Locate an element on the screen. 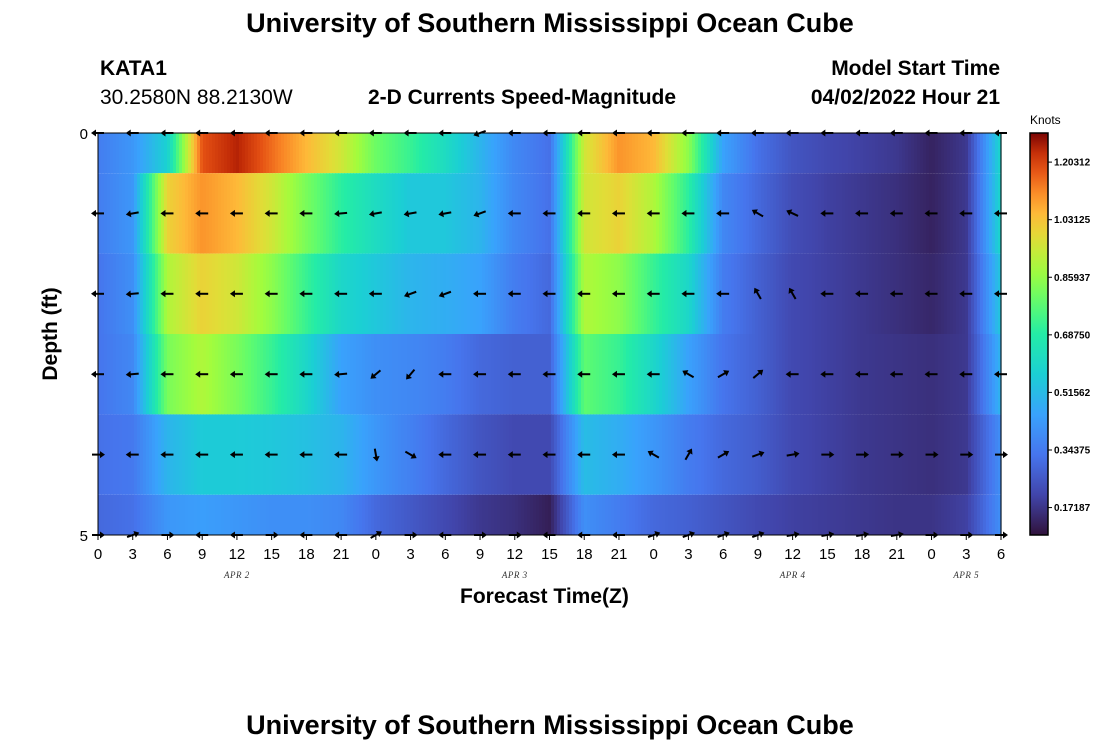 Image resolution: width=1100 pixels, height=750 pixels. x-tick-label: 15 is located at coordinates (549, 554).